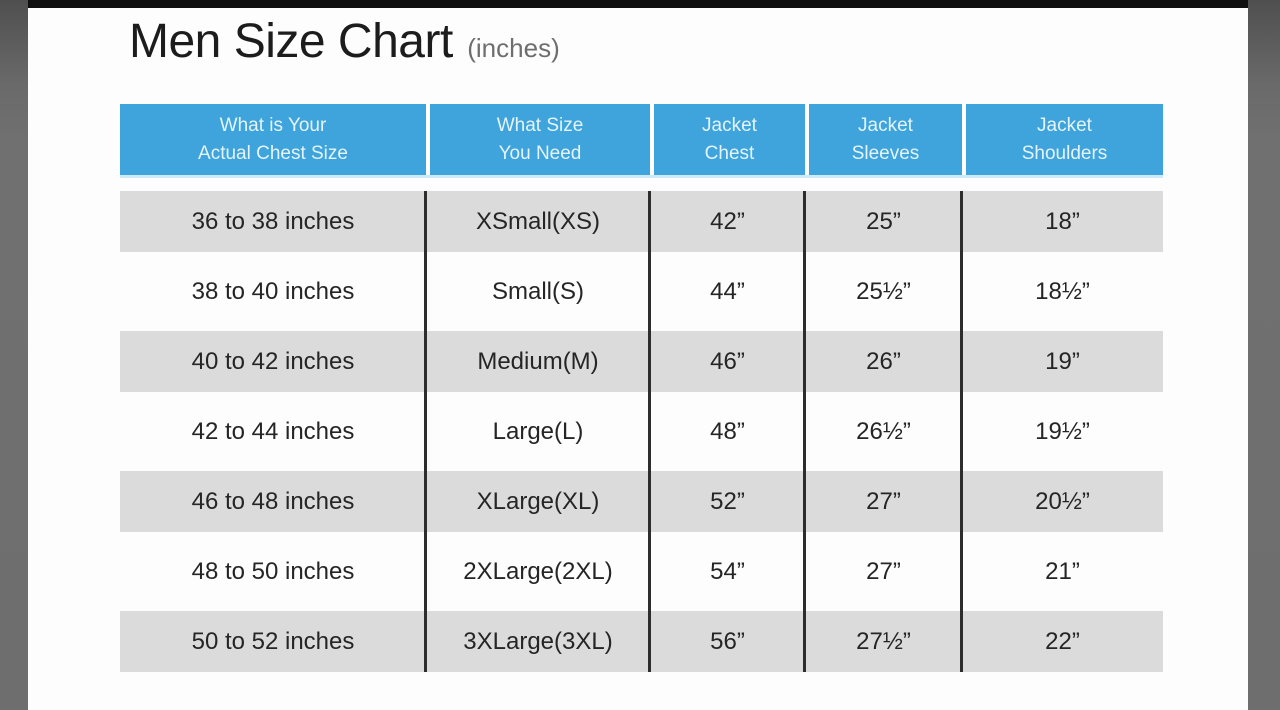 This screenshot has height=710, width=1280. What do you see at coordinates (273, 139) in the screenshot?
I see `header-cell-actual-chest-size: What is Your Actual Chest Size` at bounding box center [273, 139].